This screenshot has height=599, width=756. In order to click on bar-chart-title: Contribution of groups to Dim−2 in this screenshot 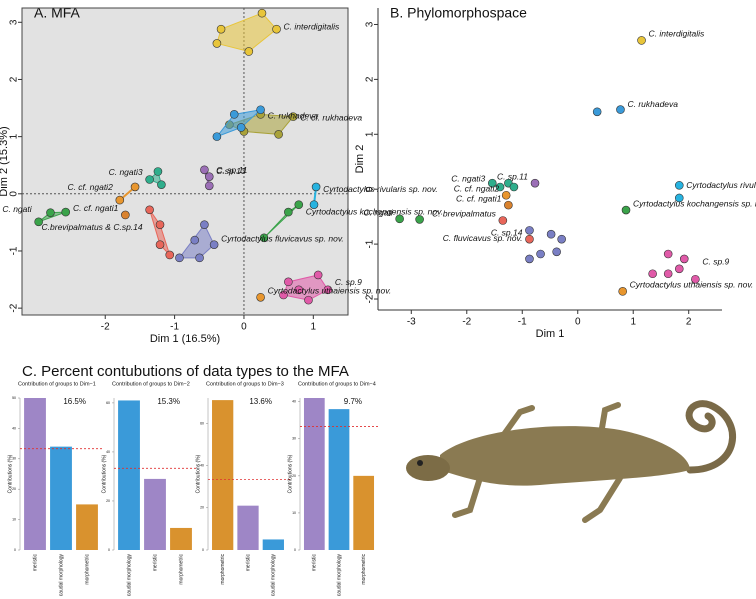, I will do `click(151, 384)`.